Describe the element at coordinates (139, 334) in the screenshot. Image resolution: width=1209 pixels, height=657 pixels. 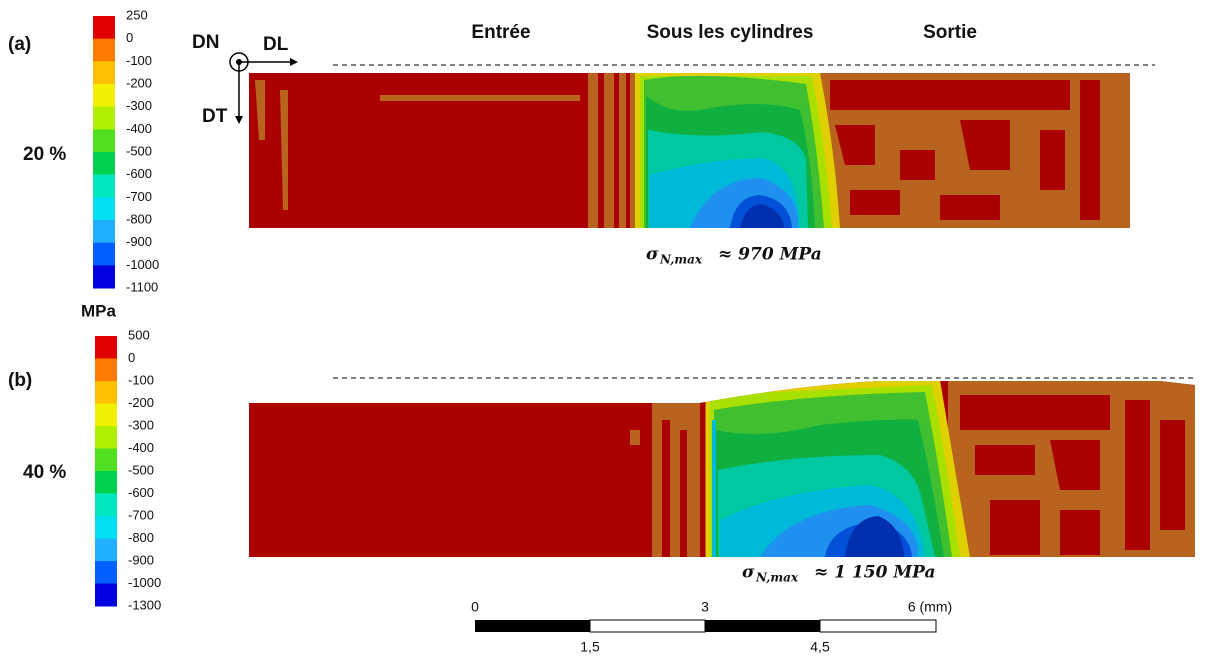
I see `legend-label: 500` at that location.